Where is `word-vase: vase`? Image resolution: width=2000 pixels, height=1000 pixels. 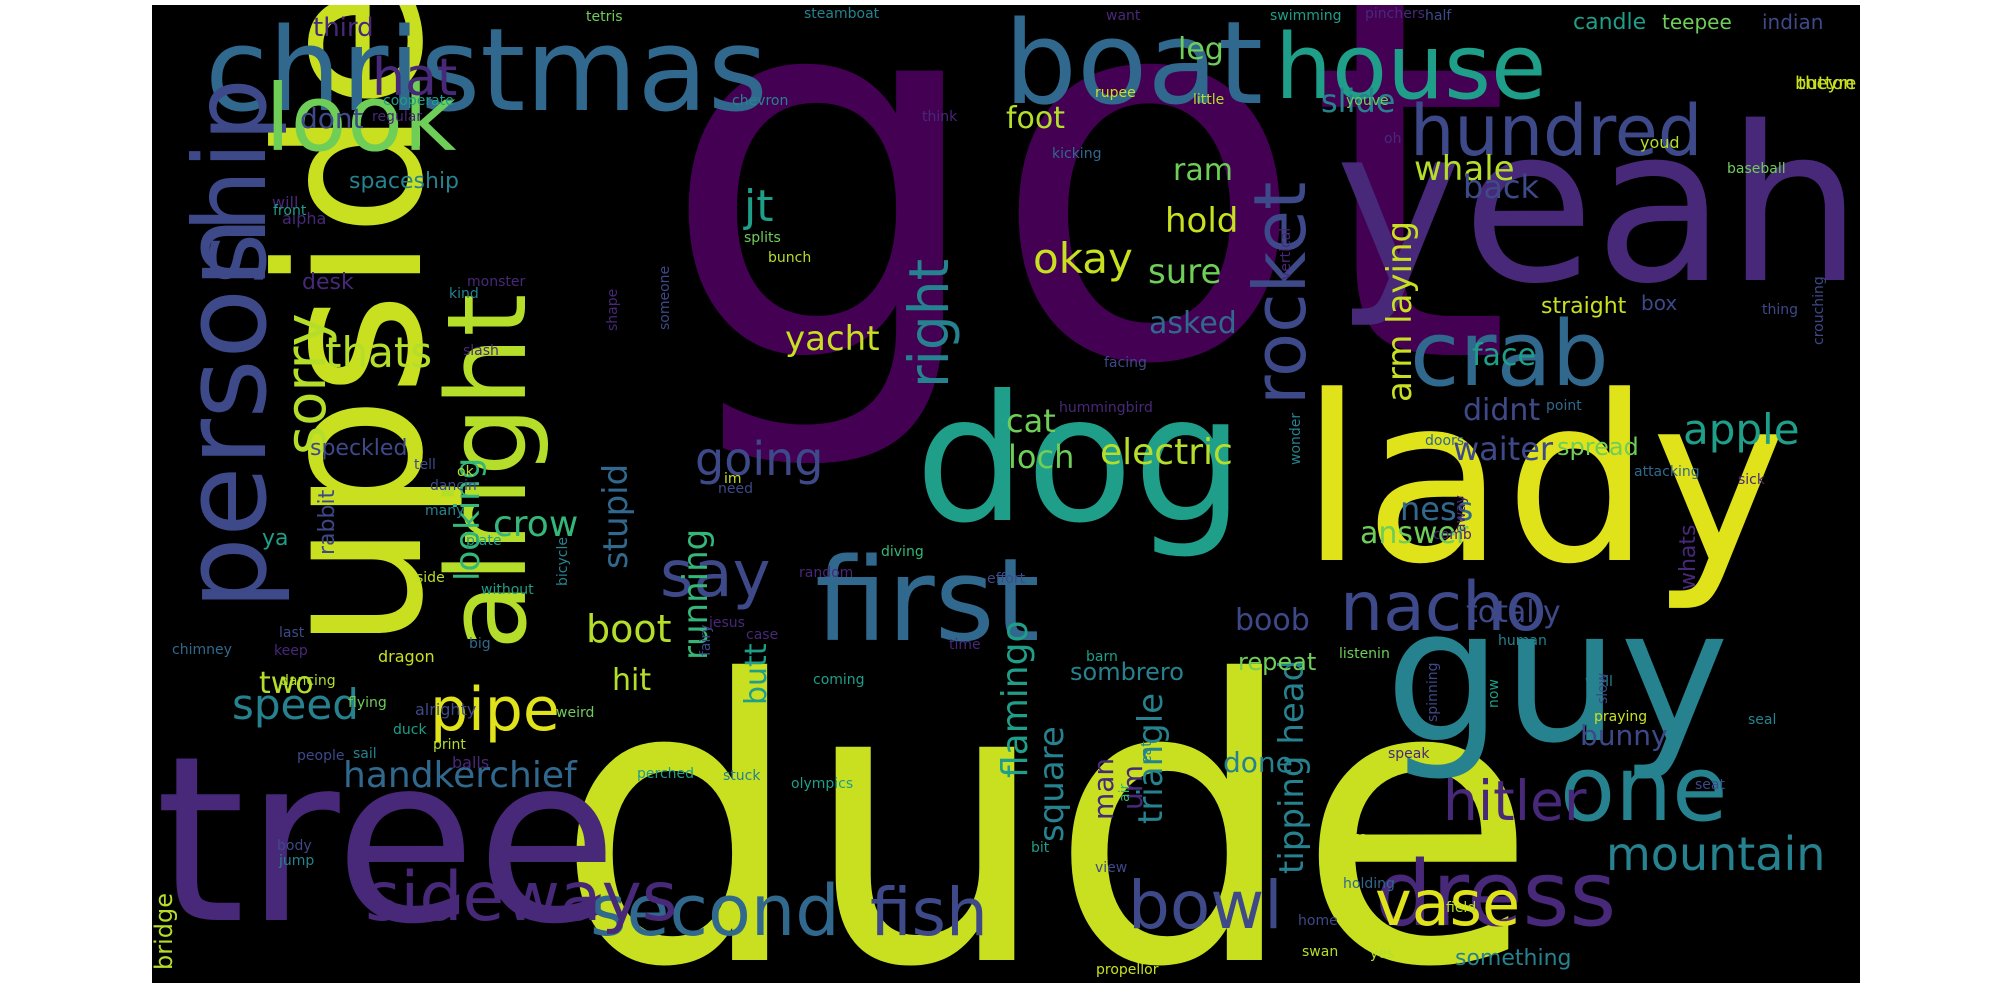 word-vase: vase is located at coordinates (1447, 903).